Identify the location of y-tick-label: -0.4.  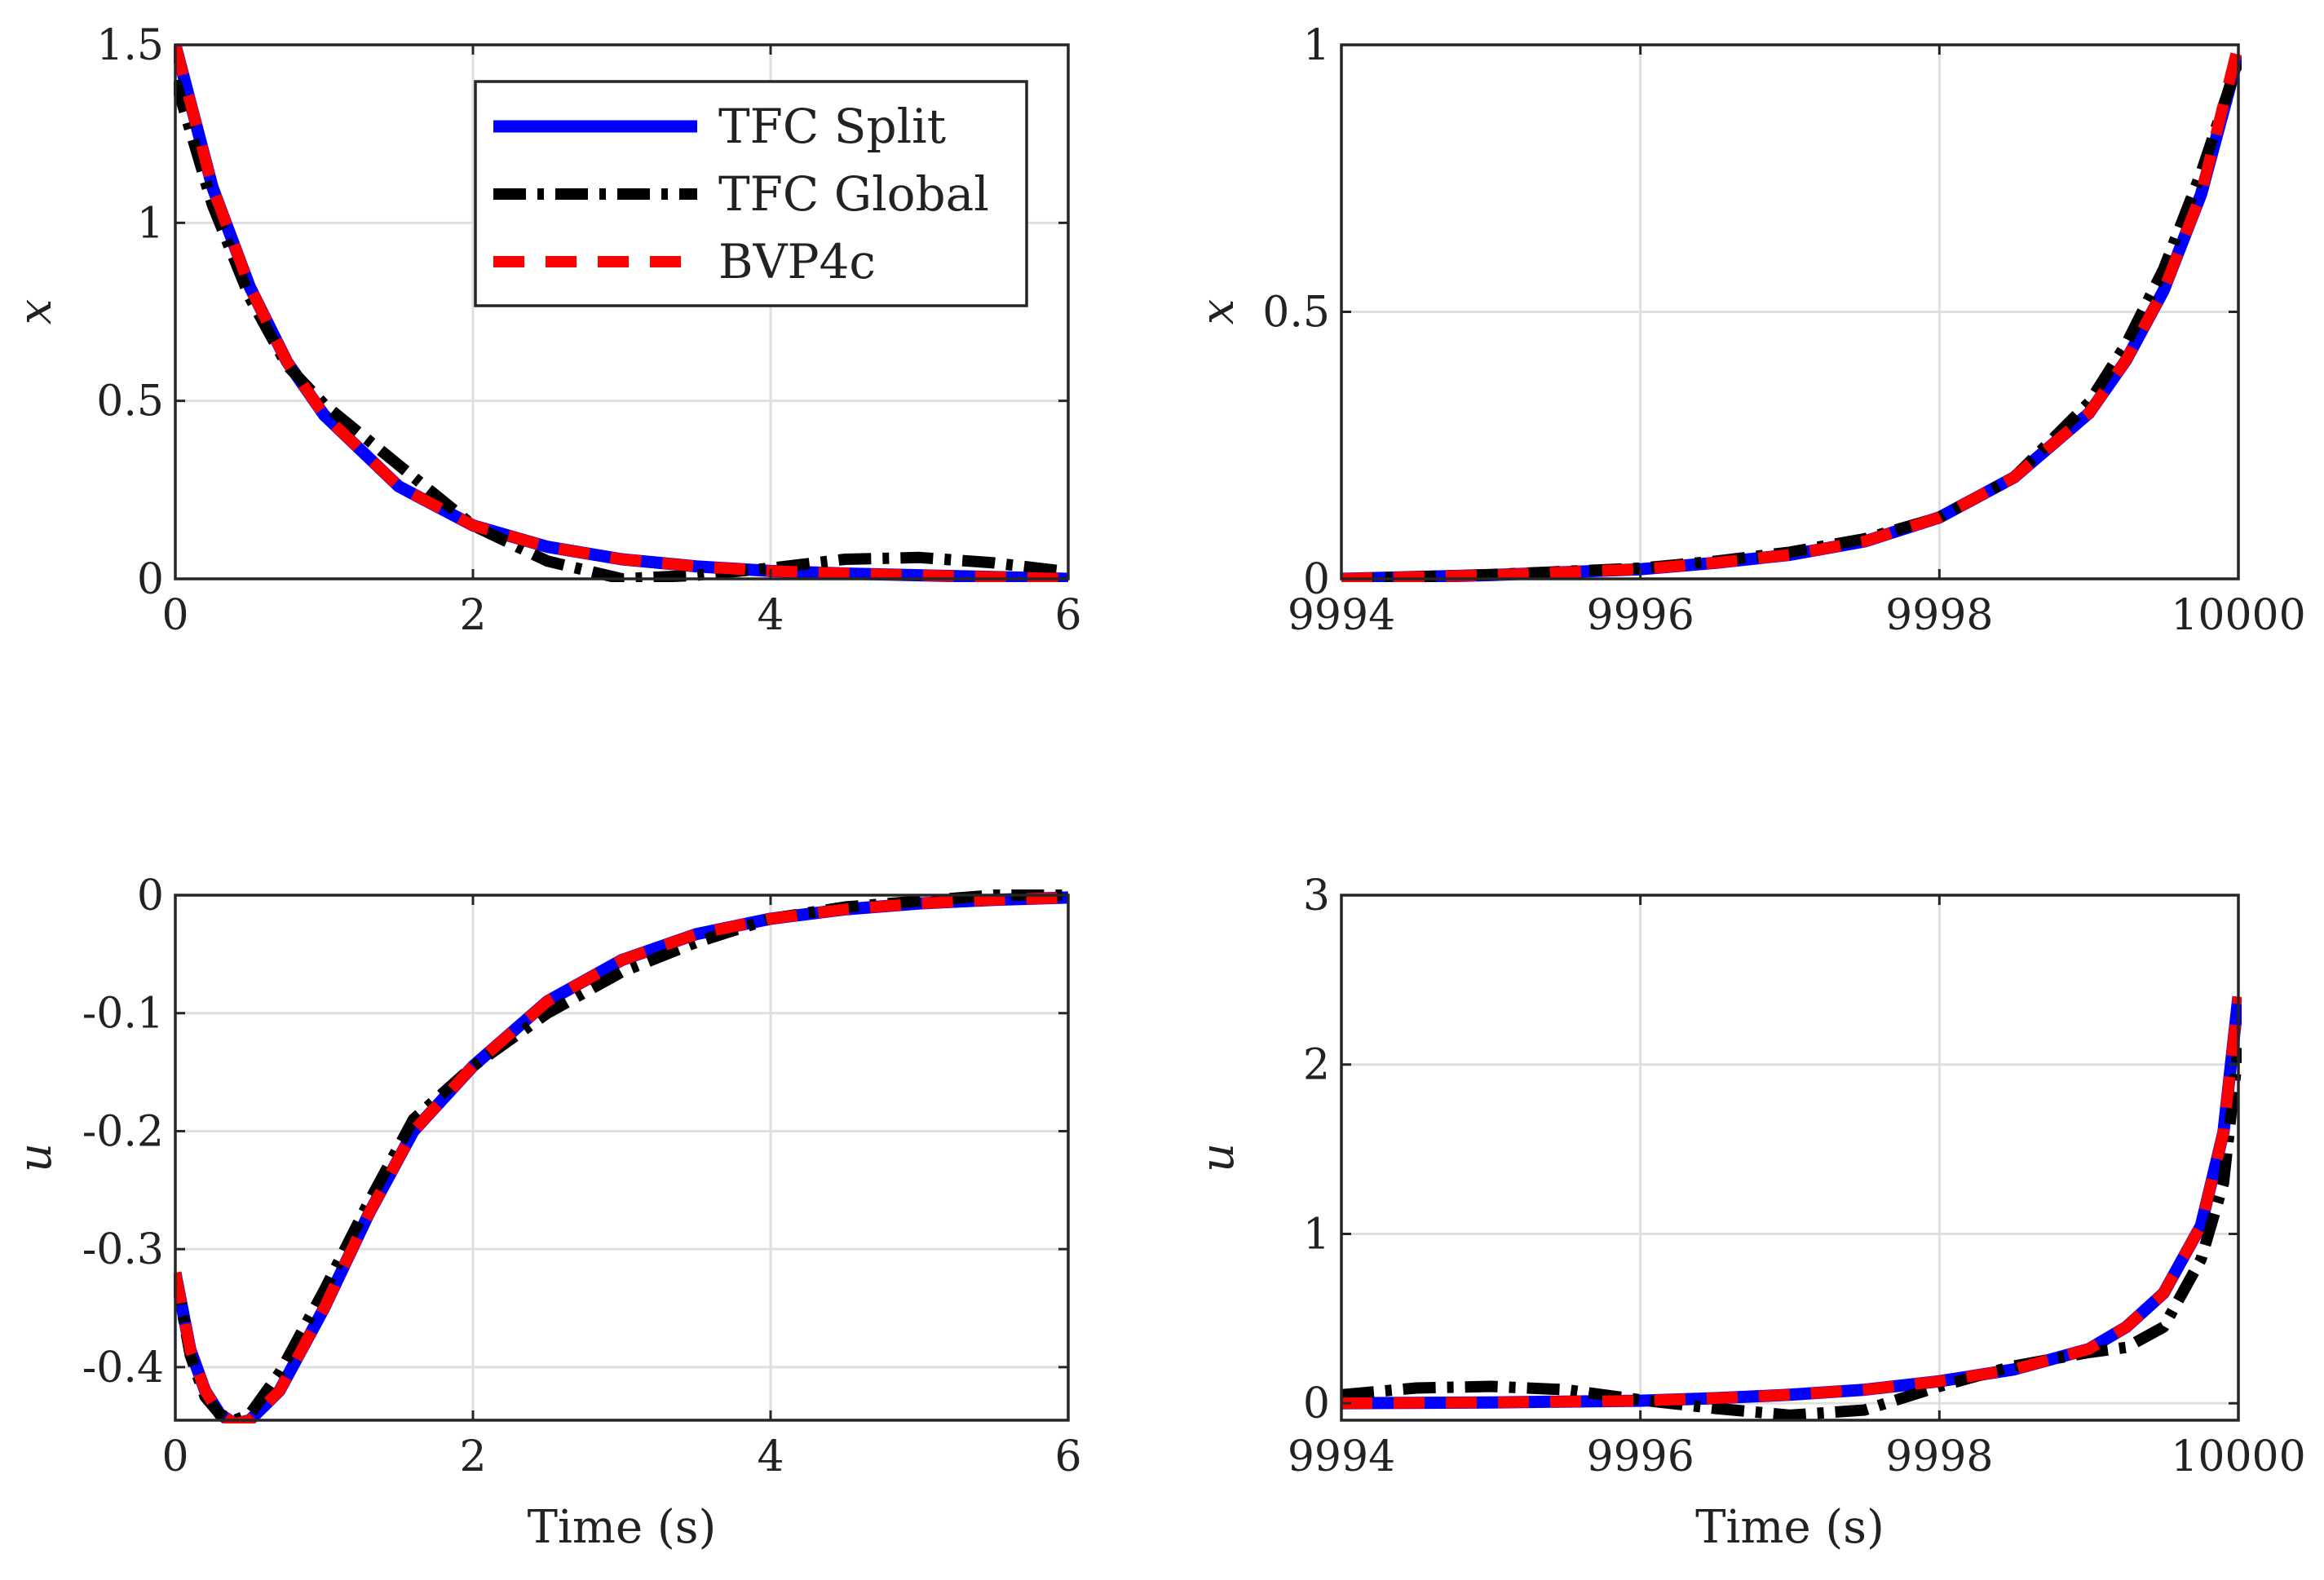
(123, 1368).